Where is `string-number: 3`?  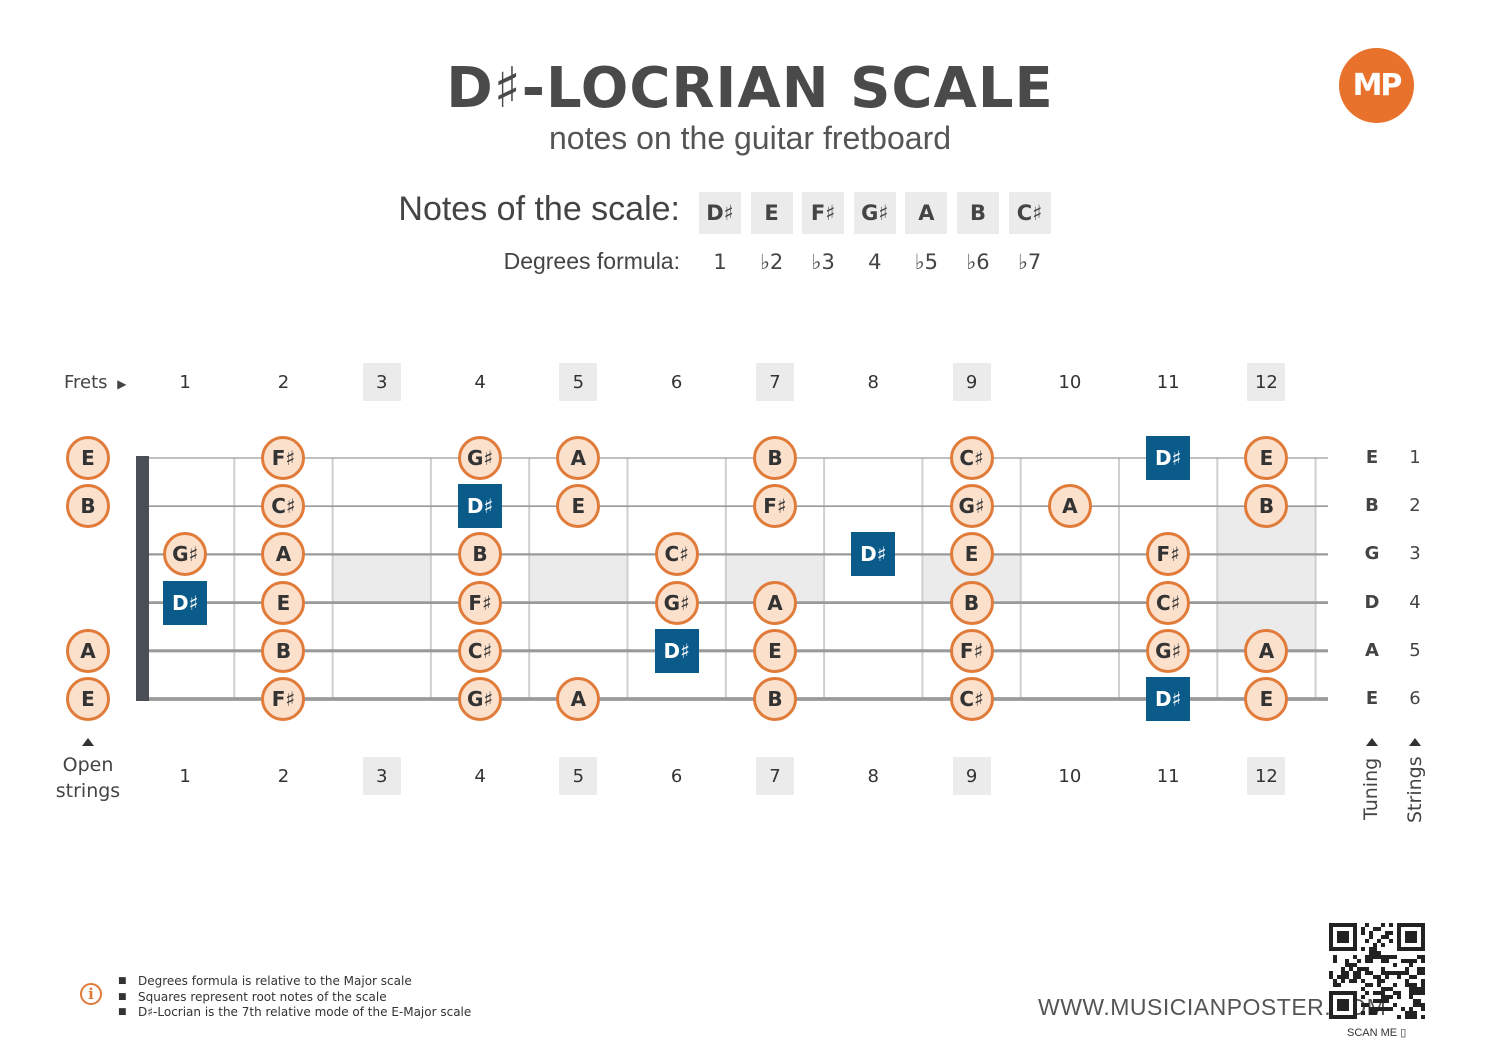 string-number: 3 is located at coordinates (1415, 554).